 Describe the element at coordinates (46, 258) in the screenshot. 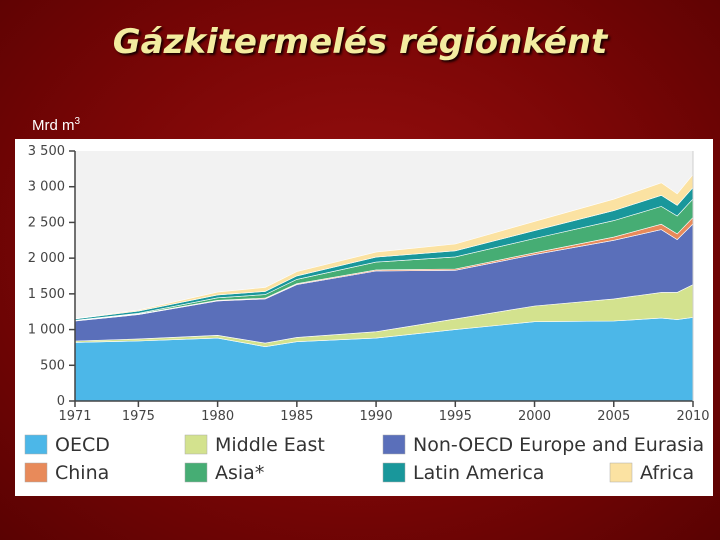

I see `y-tick-label: 2 000` at that location.